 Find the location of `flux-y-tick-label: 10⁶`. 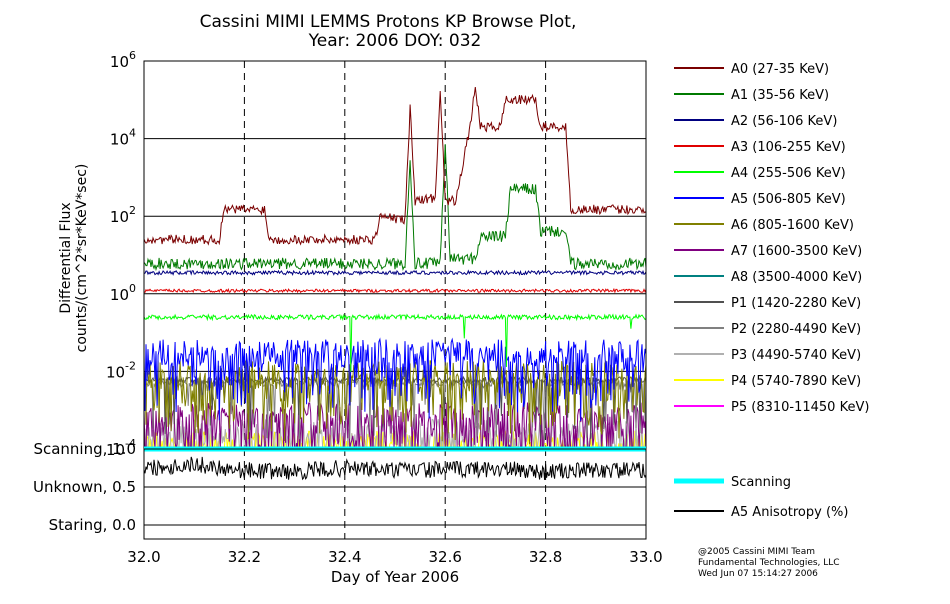

flux-y-tick-label: 10⁶ is located at coordinates (123, 60).